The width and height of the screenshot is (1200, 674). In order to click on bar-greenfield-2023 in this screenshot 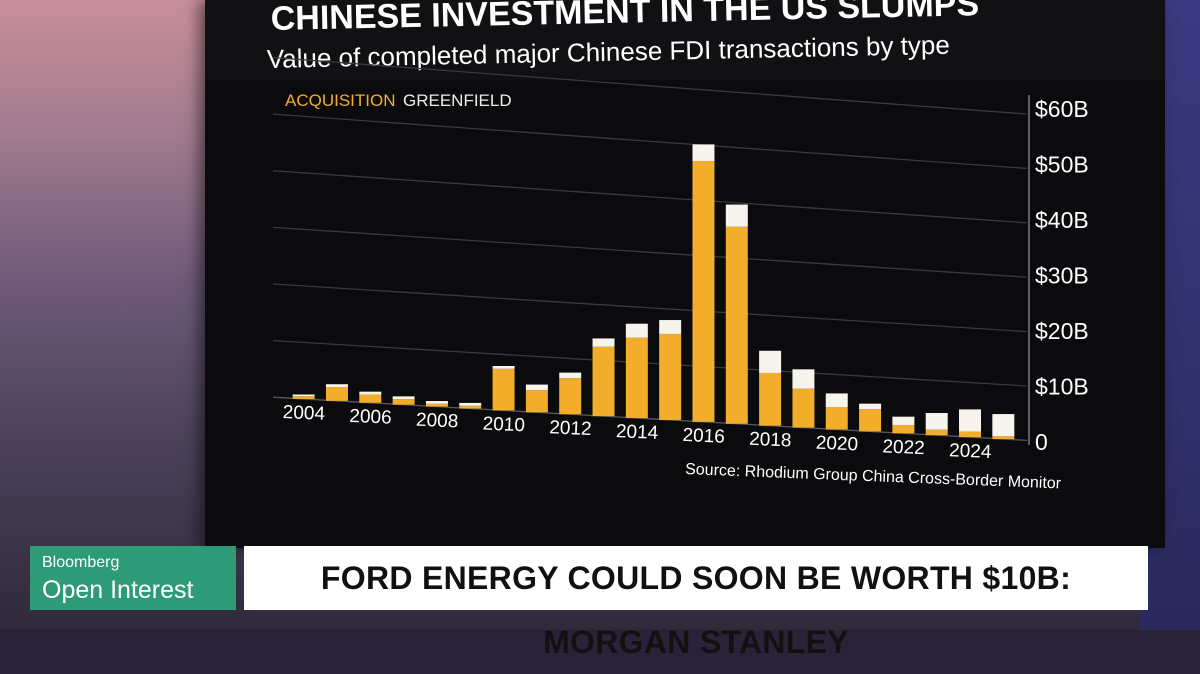, I will do `click(936, 421)`.